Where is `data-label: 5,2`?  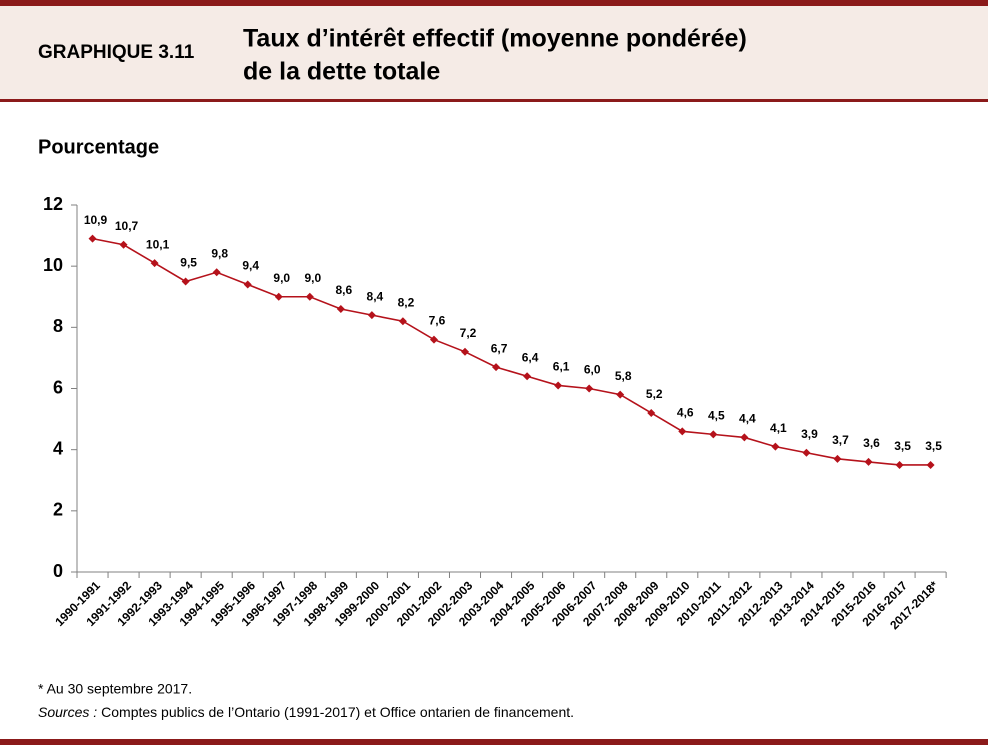
data-label: 5,2 is located at coordinates (654, 394).